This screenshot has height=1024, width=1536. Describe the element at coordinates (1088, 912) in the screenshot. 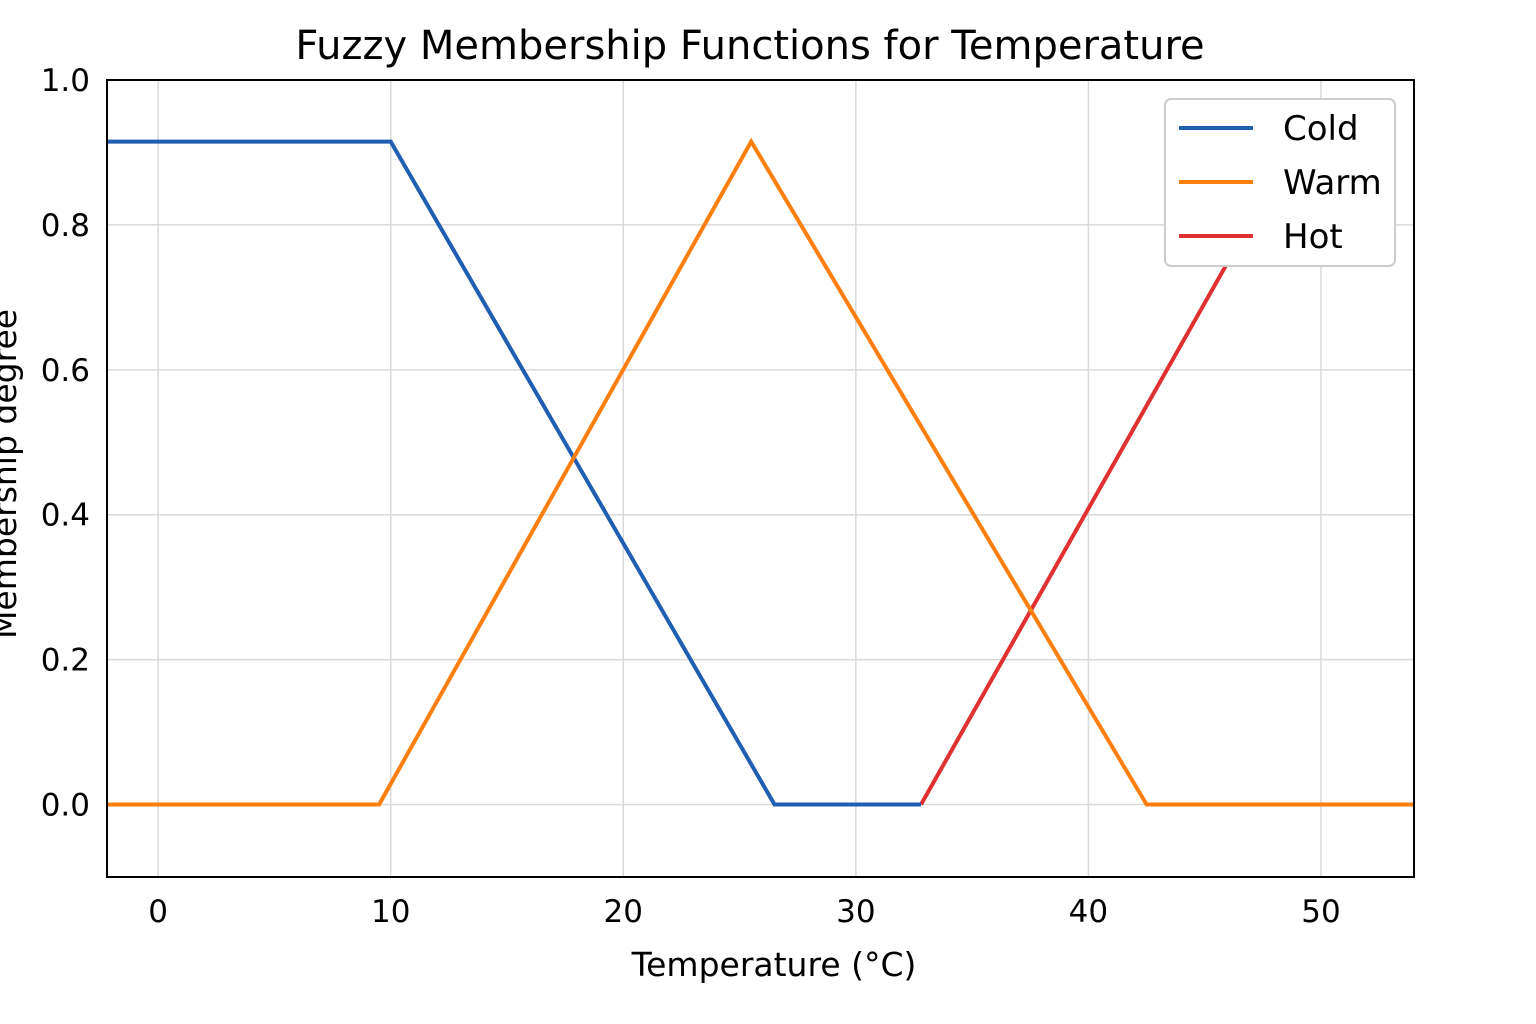

I see `x-tick-label: 40` at that location.